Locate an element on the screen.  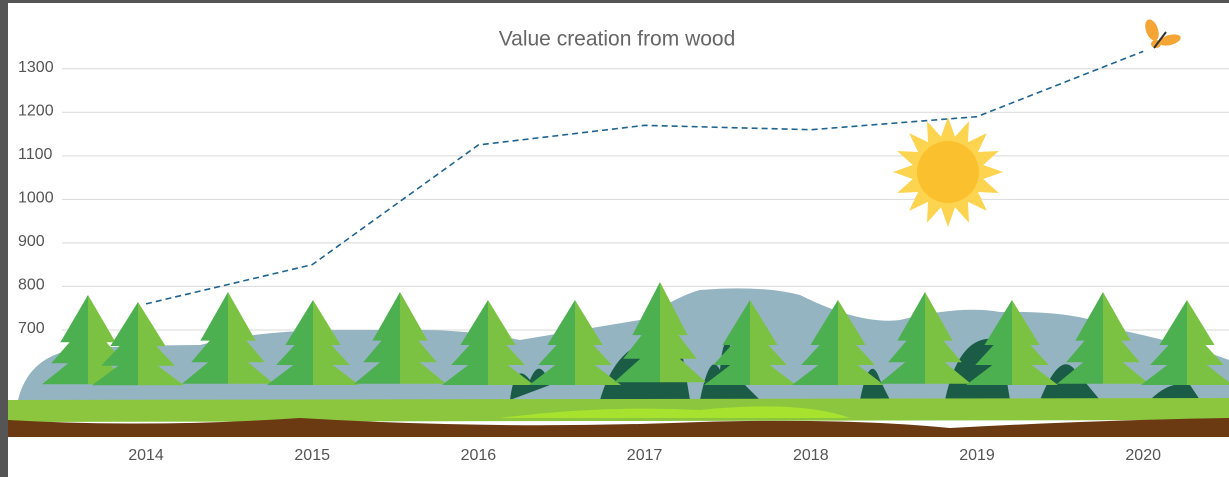
x-tick-label: 2014 is located at coordinates (146, 455).